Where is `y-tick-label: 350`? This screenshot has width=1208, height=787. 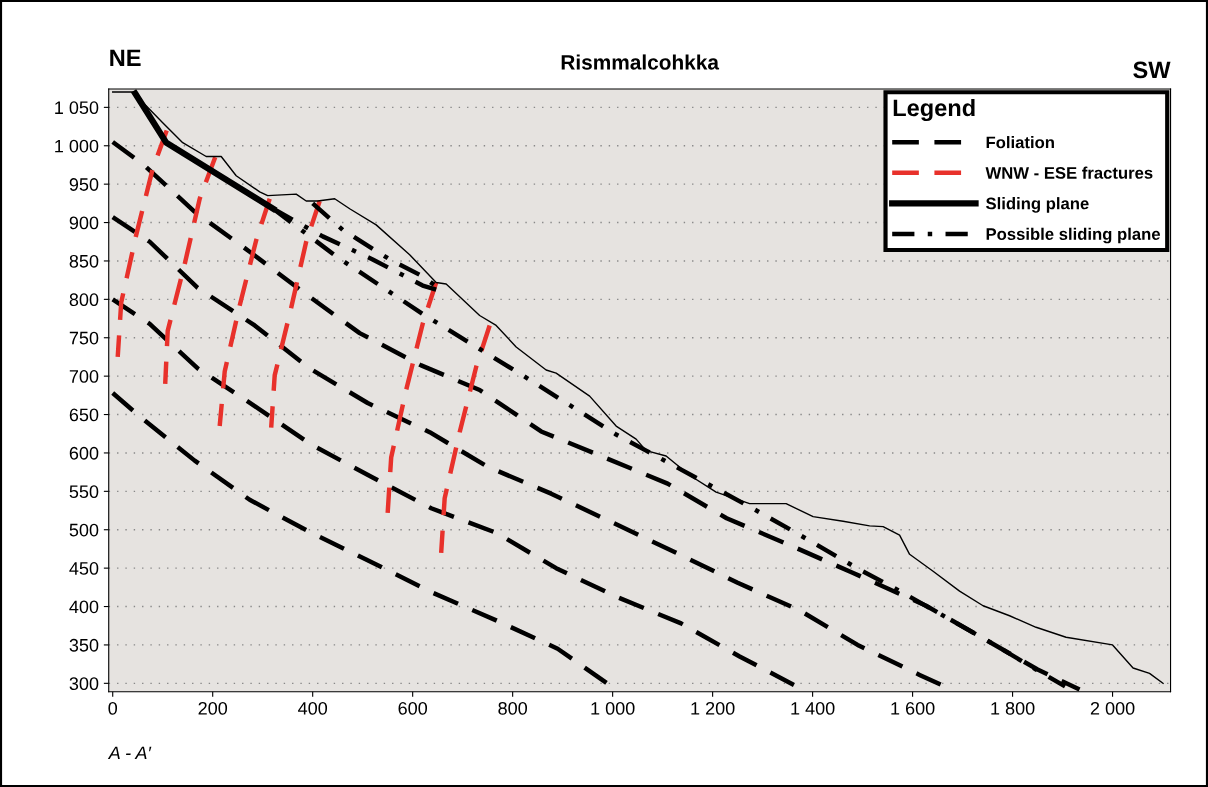 y-tick-label: 350 is located at coordinates (84, 645).